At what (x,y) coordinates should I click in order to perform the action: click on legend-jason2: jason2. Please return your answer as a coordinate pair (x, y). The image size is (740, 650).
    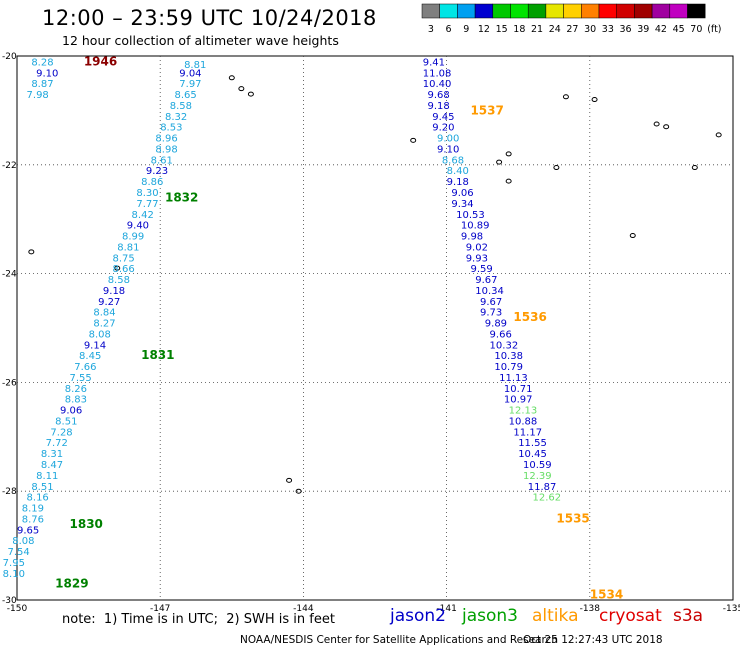
    Looking at the image, I should click on (418, 616).